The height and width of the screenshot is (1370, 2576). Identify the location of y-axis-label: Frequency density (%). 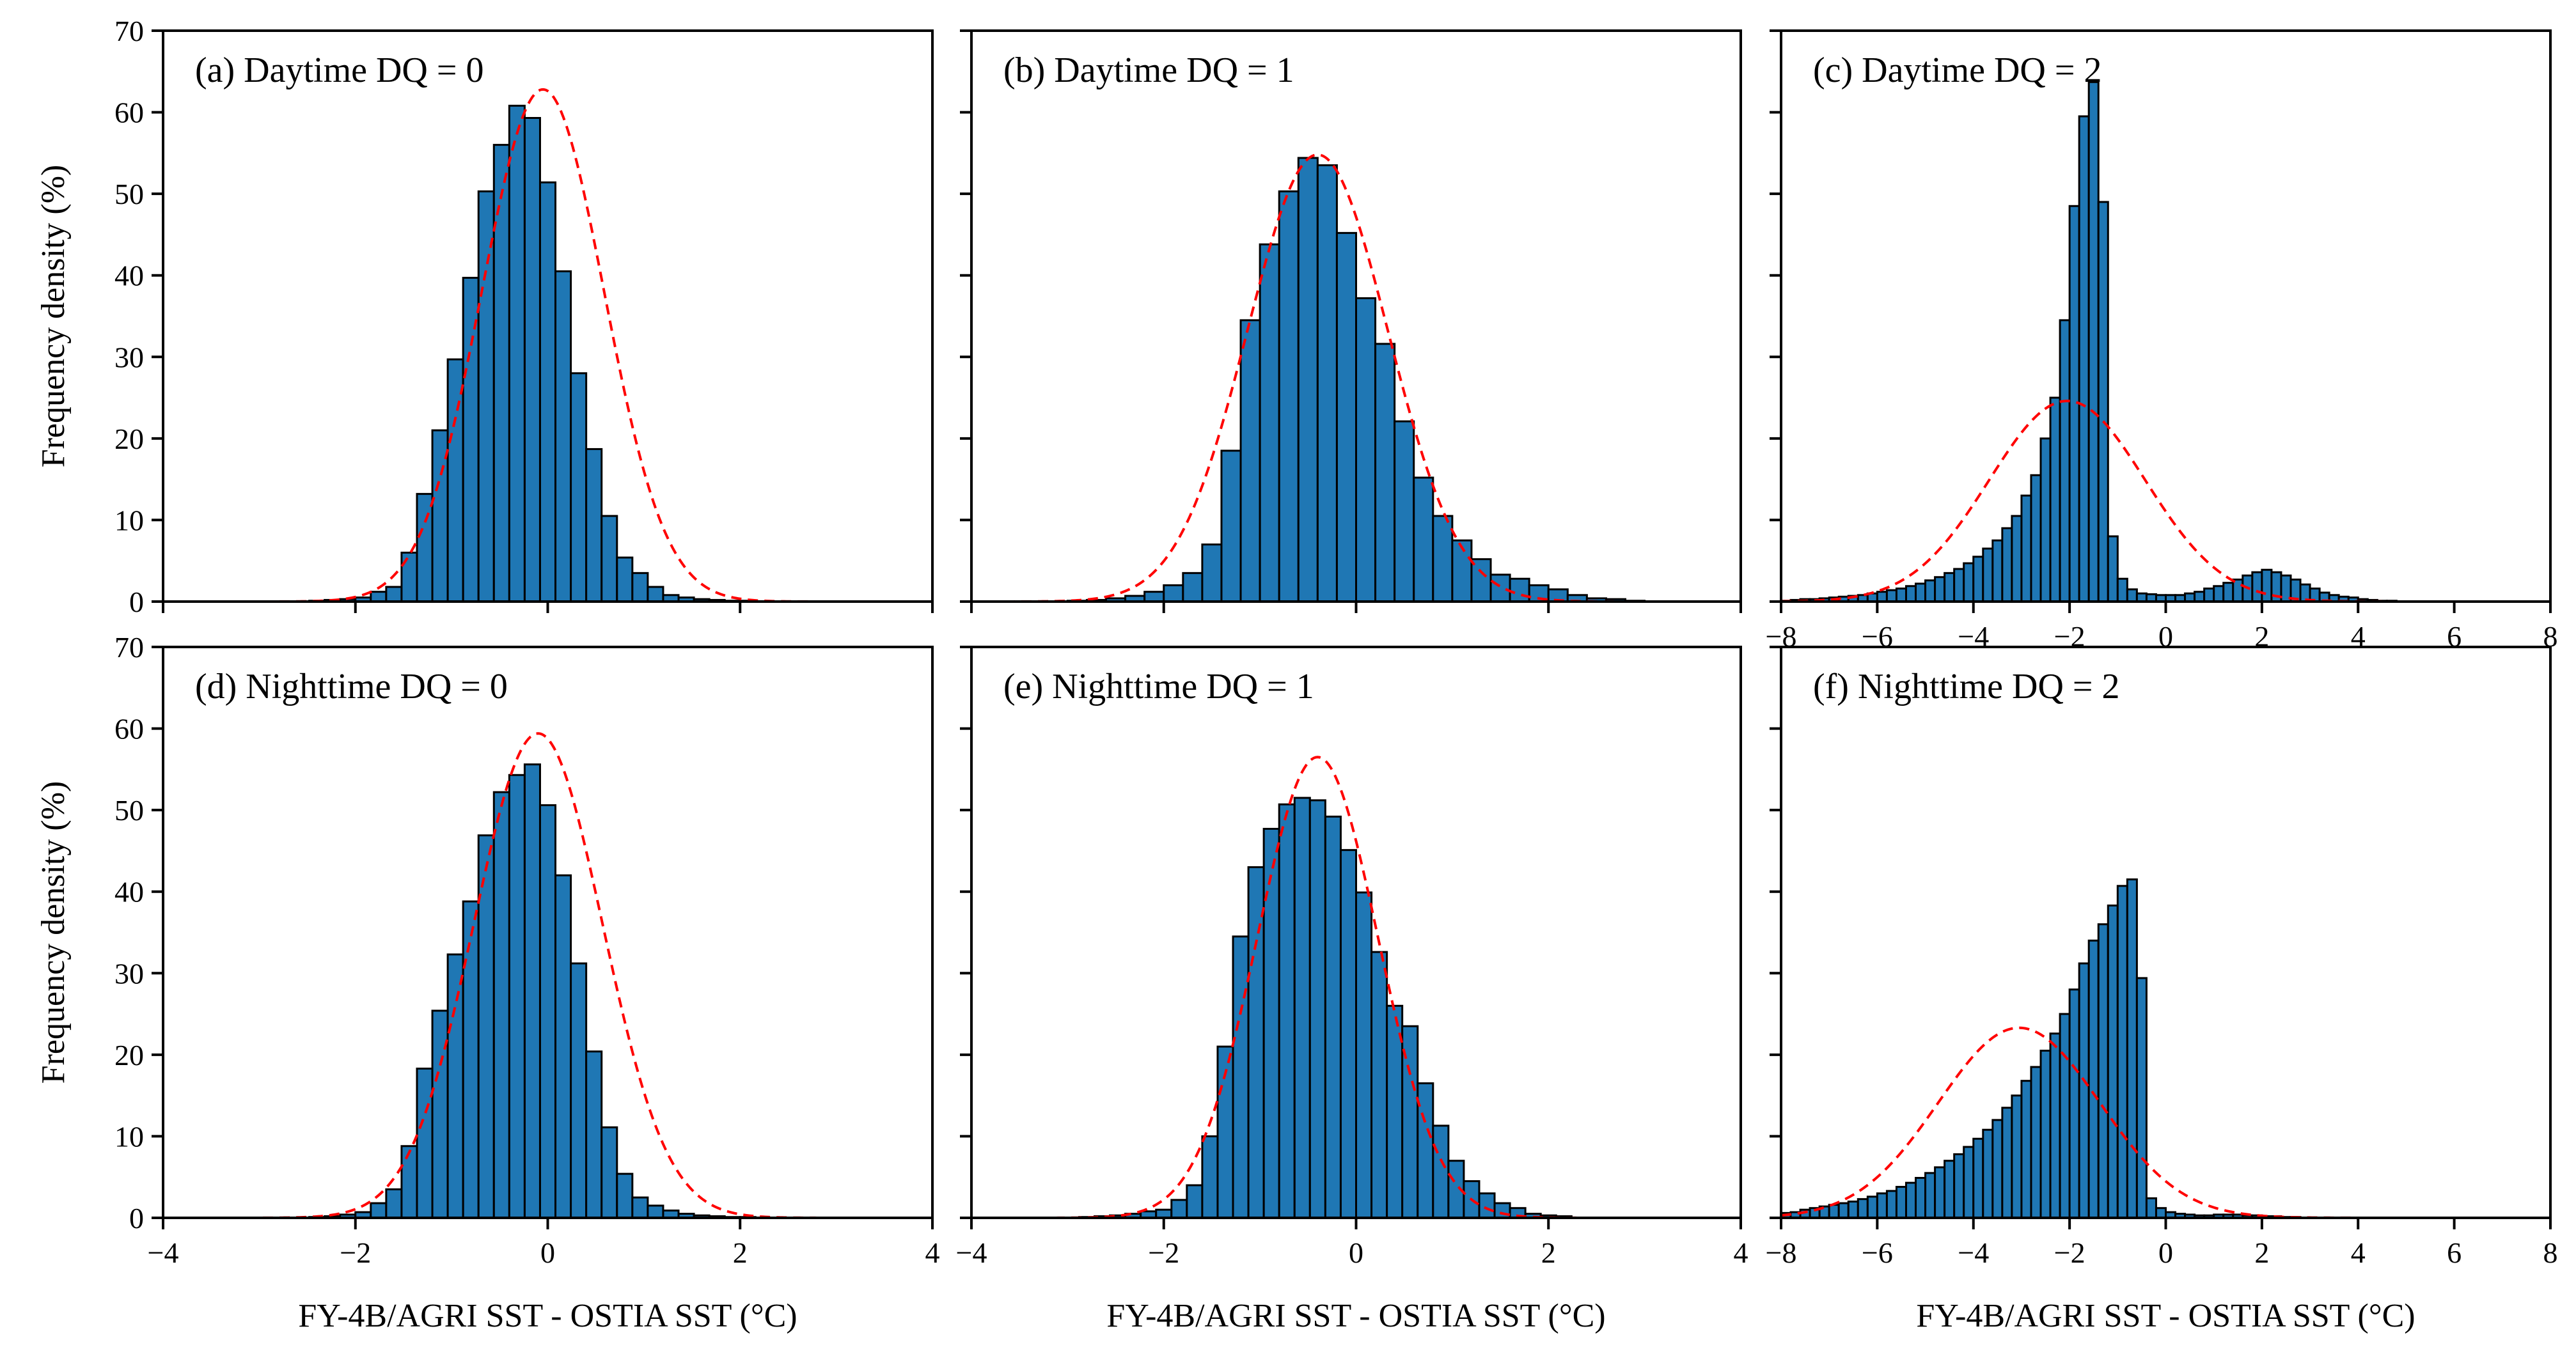
(53, 317).